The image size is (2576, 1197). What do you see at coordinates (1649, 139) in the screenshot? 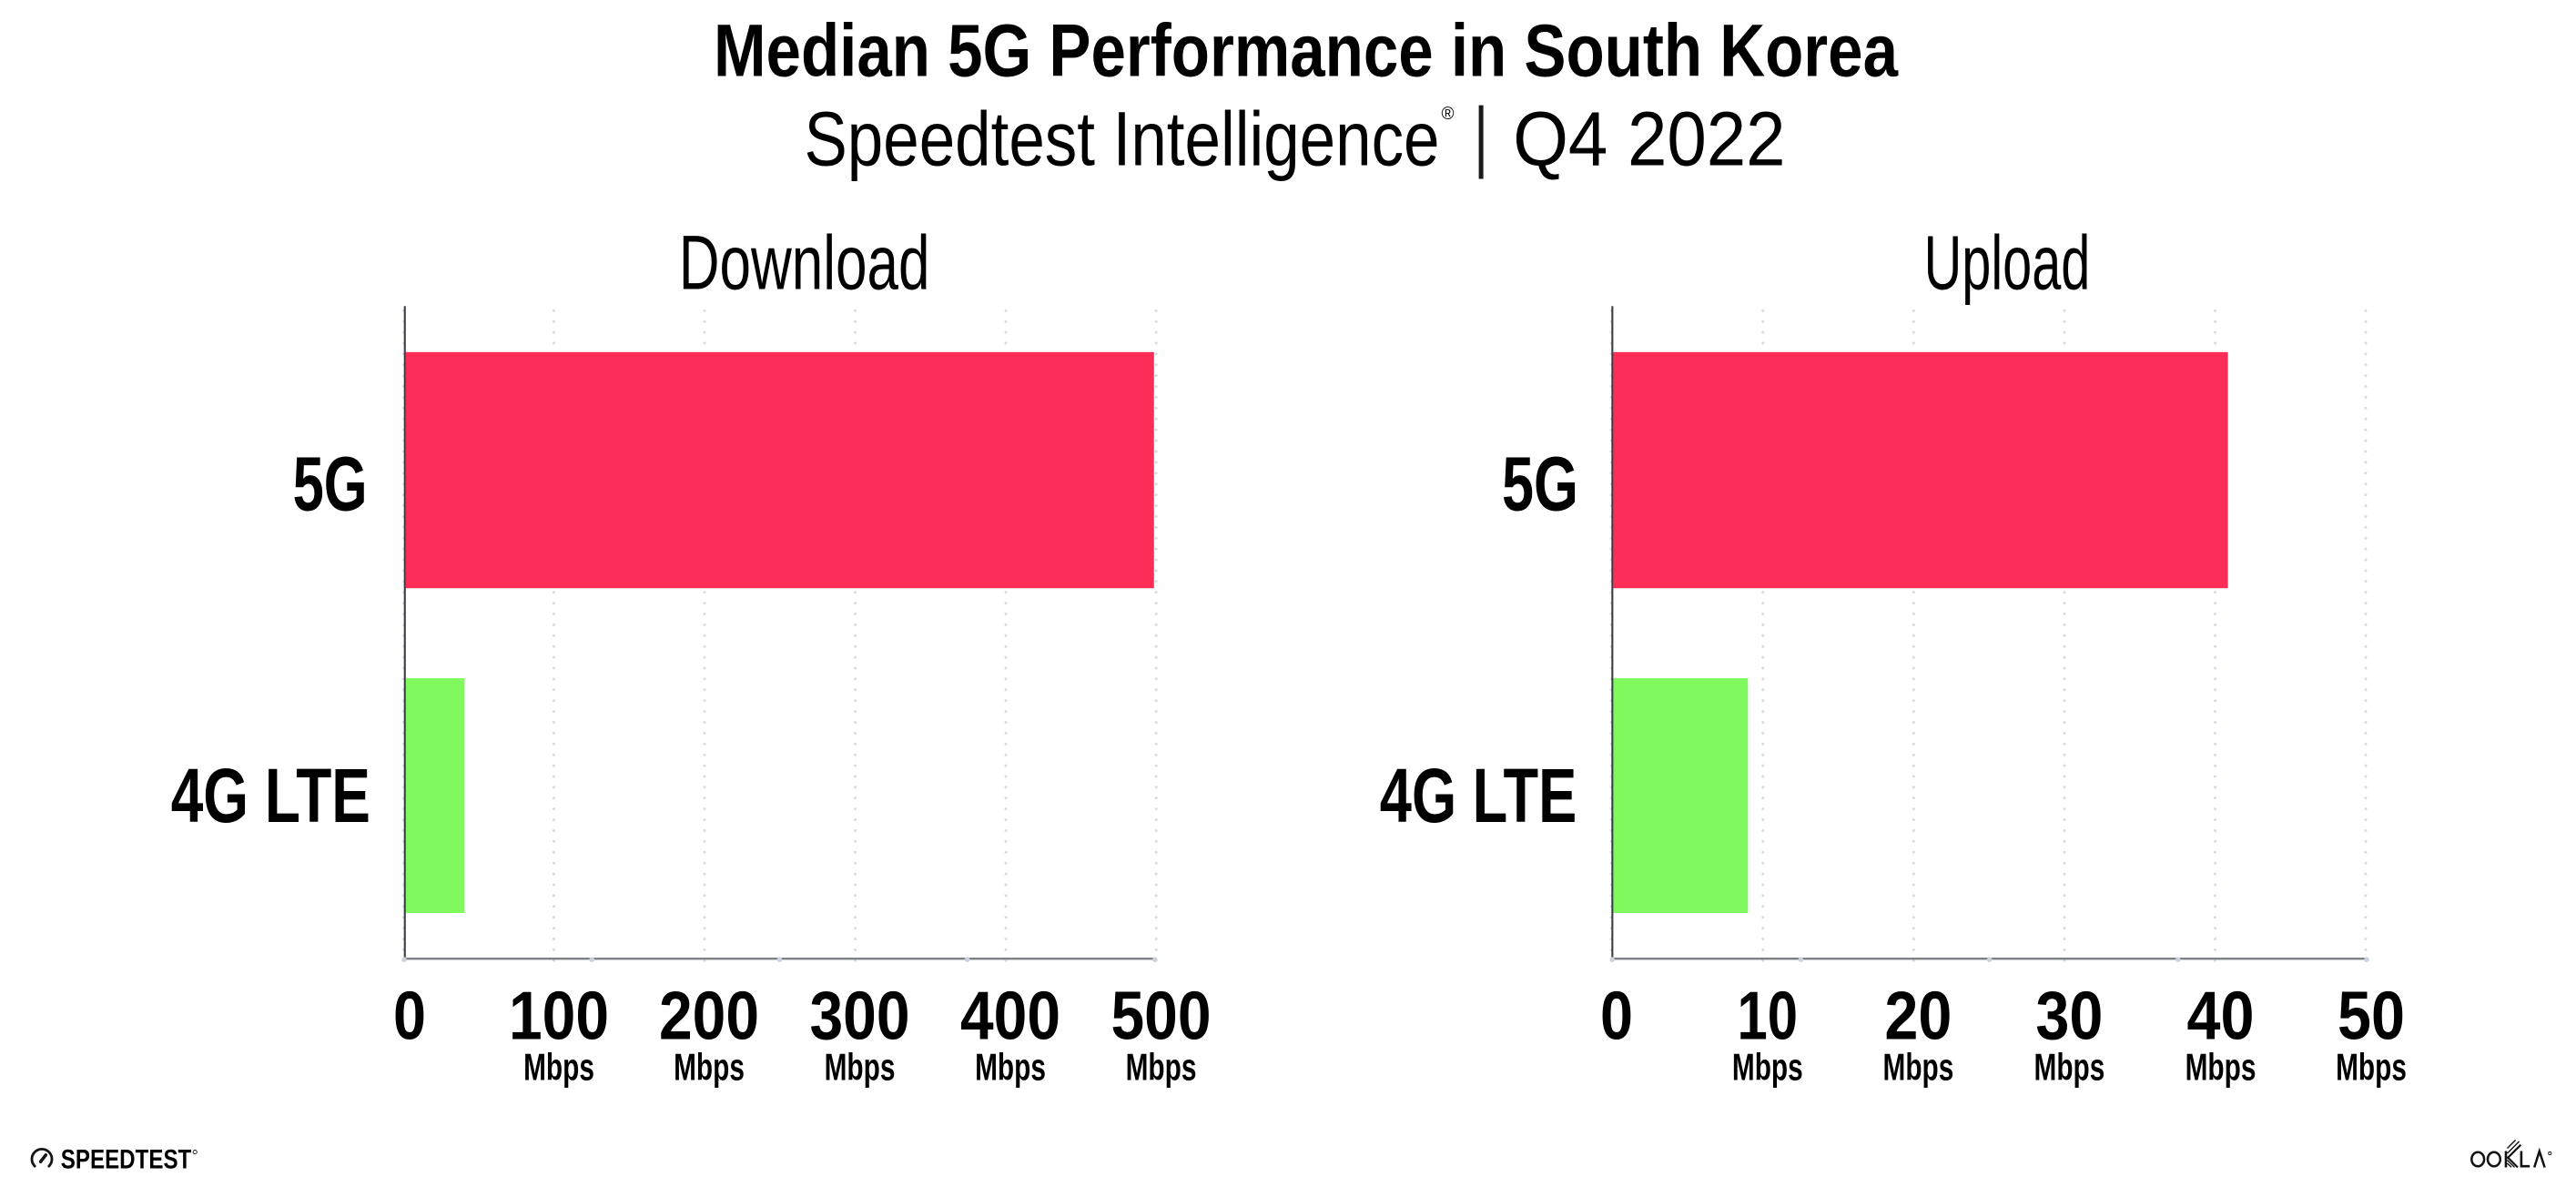
I see `svg-text: Q4 2022` at bounding box center [1649, 139].